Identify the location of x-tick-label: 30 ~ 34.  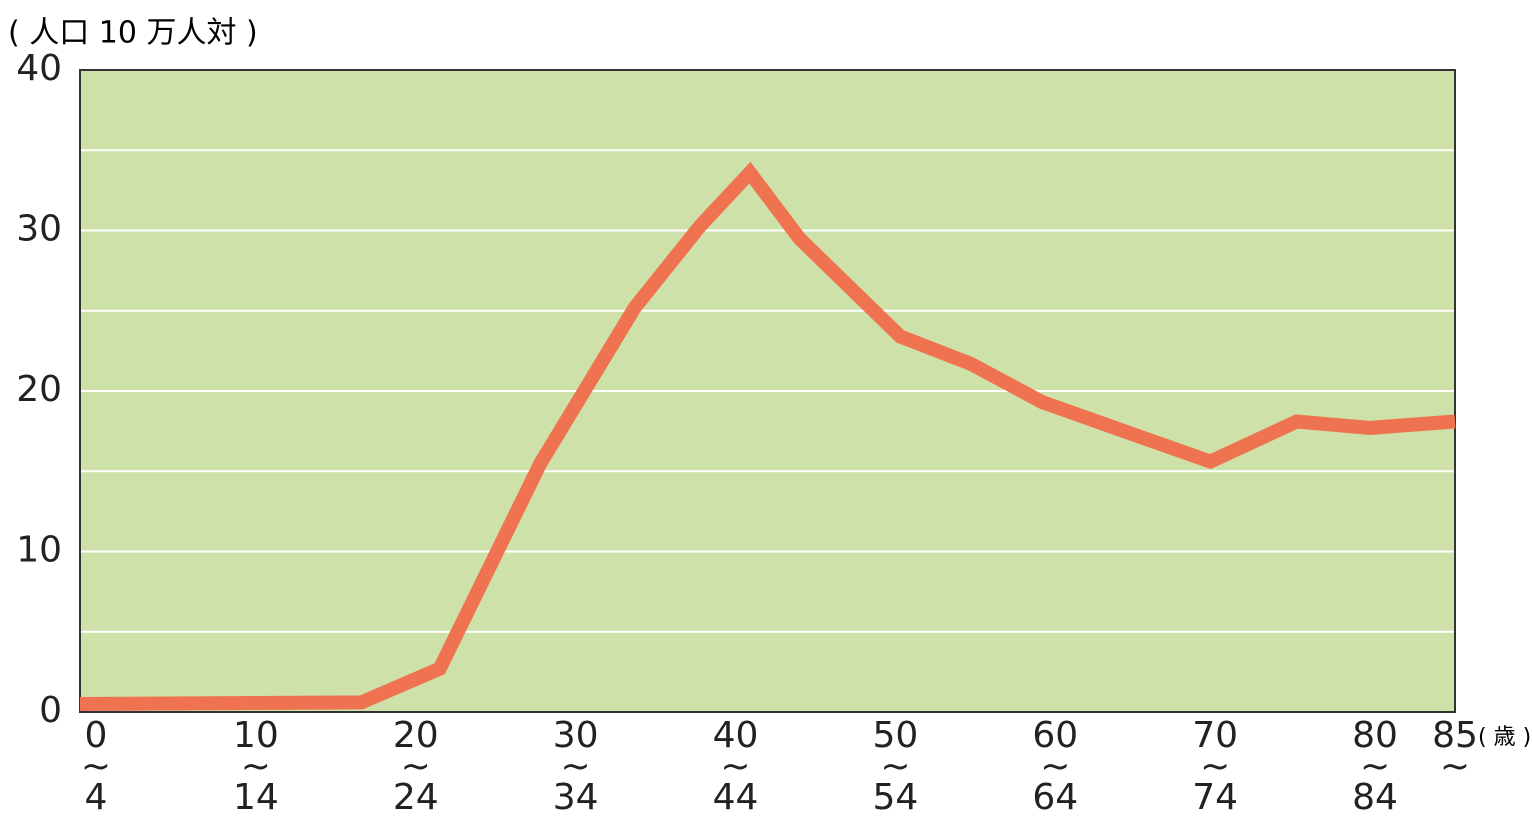
(575, 766).